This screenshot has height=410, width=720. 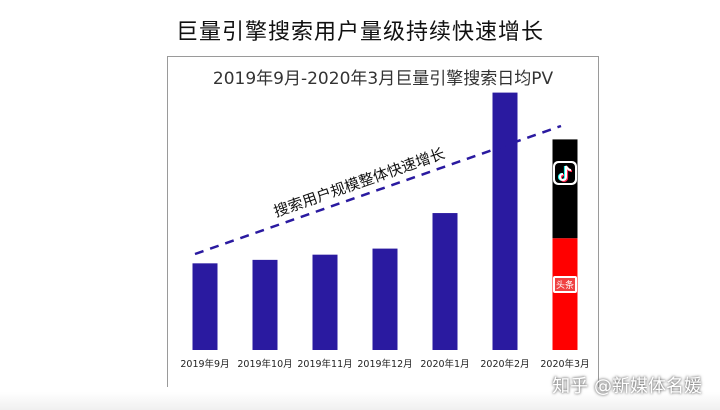 What do you see at coordinates (565, 294) in the screenshot?
I see `bar-segment-toutiao` at bounding box center [565, 294].